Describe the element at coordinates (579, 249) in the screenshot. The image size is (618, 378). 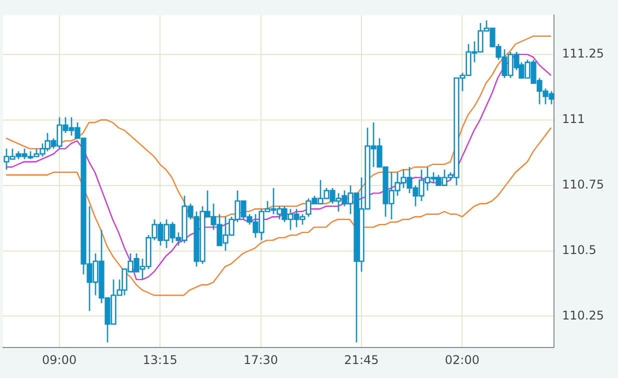
I see `y-tick-label: 110.5` at that location.